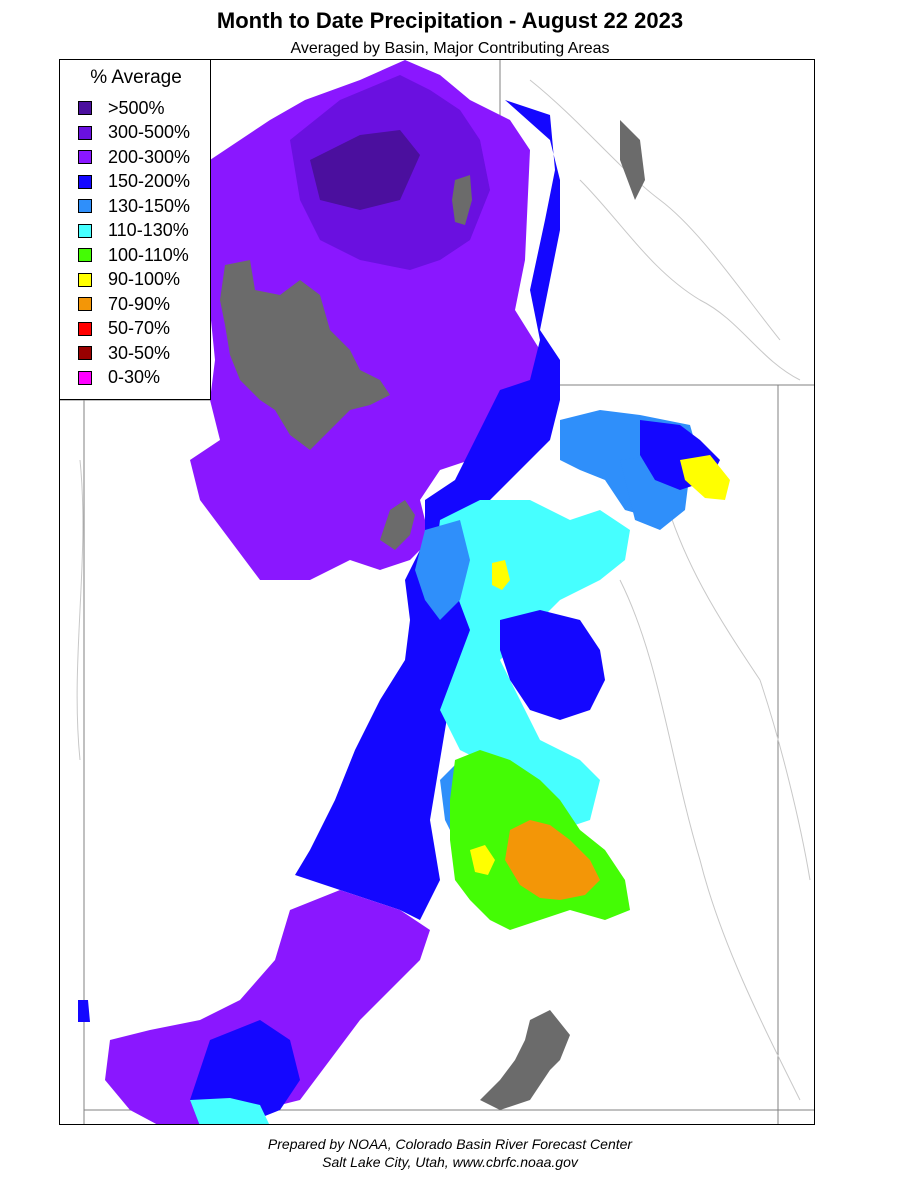 The width and height of the screenshot is (900, 1200). I want to click on basin-90-100-ne, so click(705, 477).